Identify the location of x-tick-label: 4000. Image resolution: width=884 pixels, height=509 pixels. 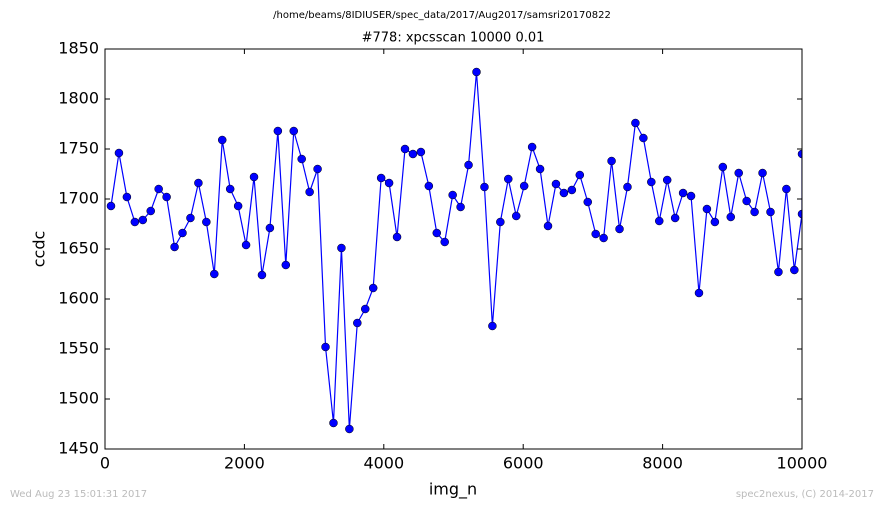
(383, 463).